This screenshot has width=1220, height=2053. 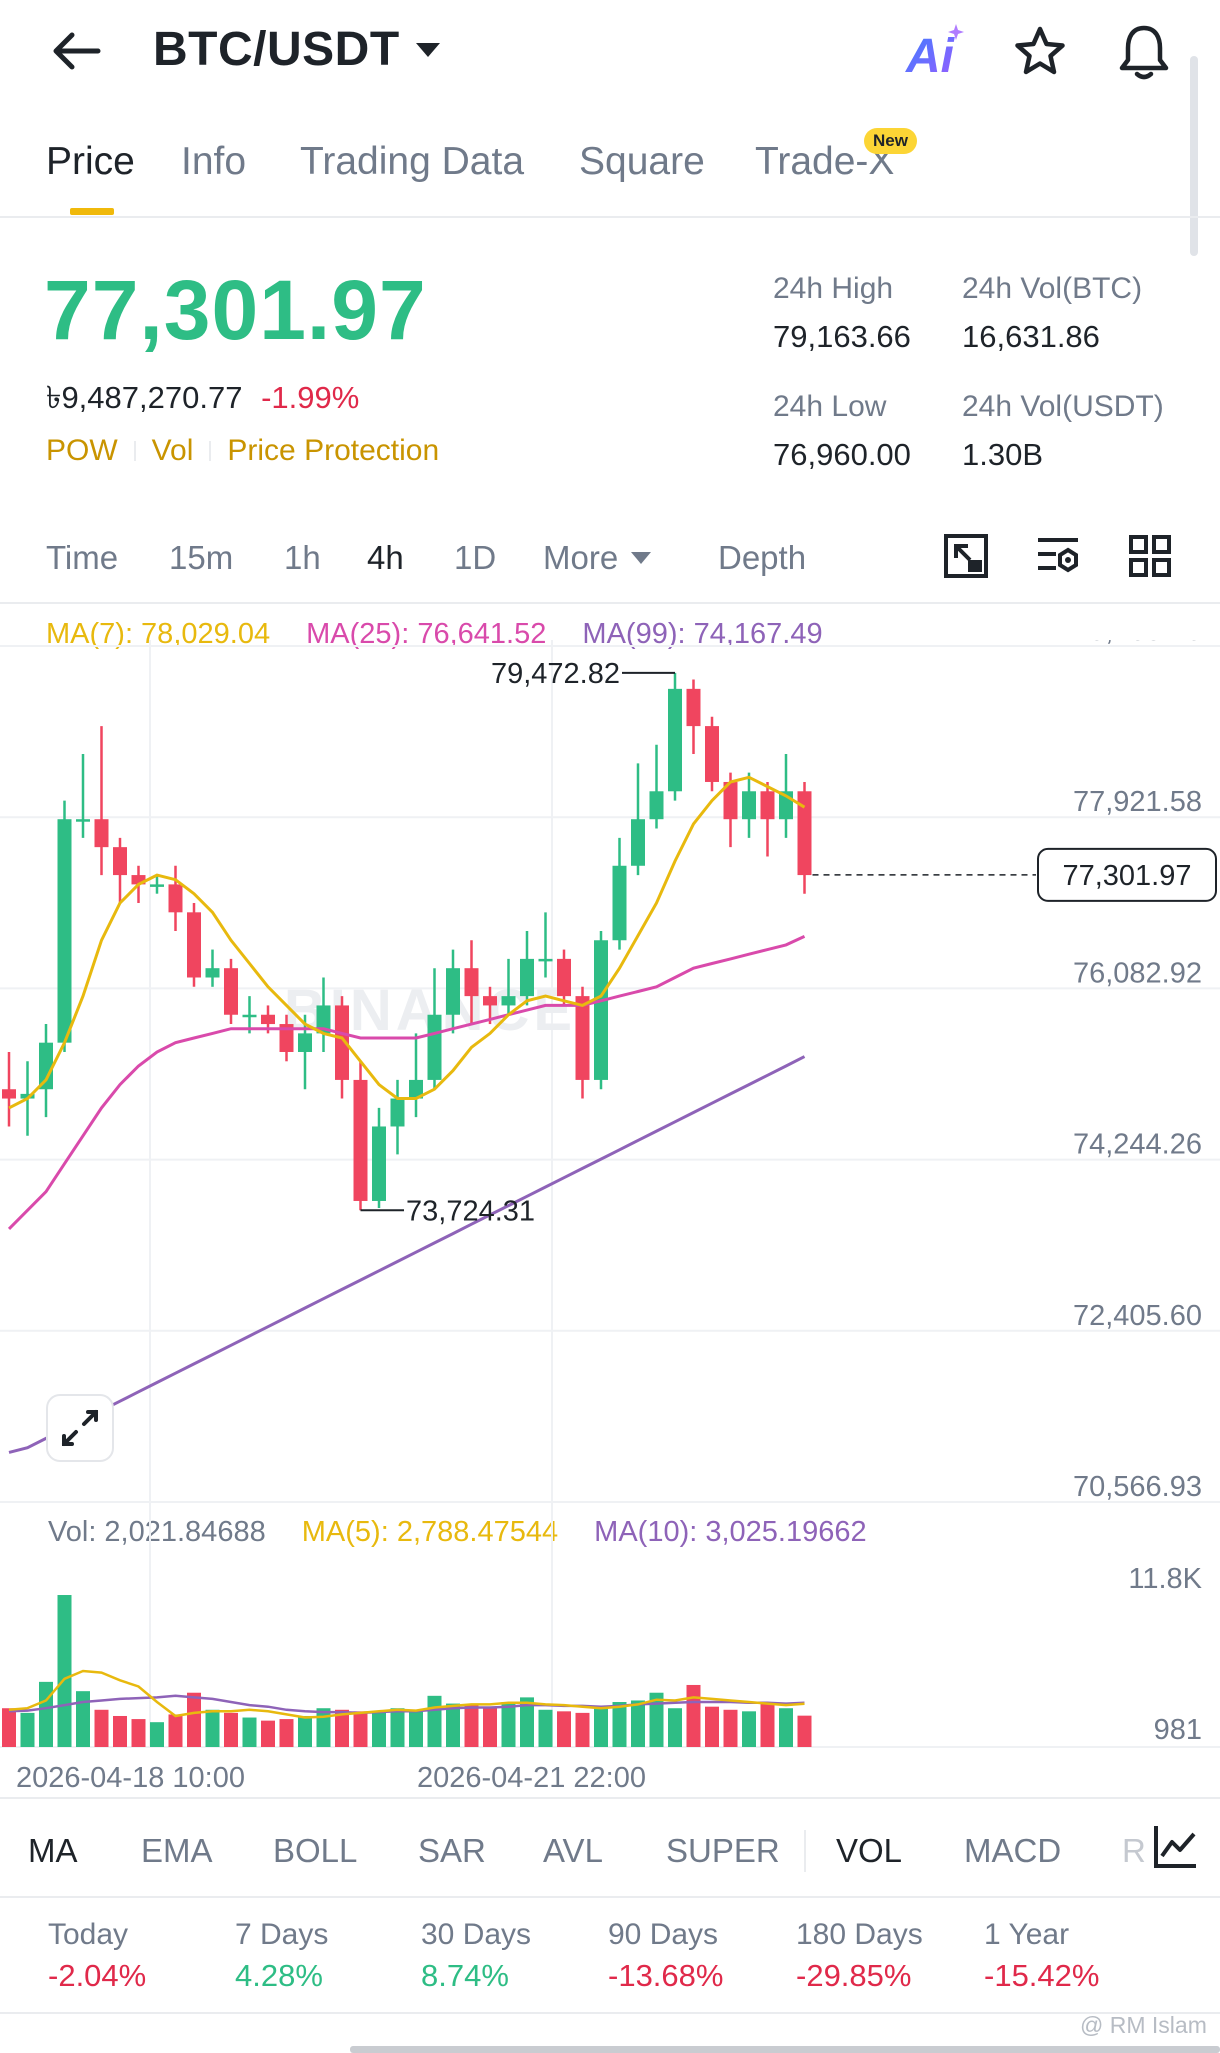 I want to click on local-price: ৳9,487,270.77, so click(x=144, y=397).